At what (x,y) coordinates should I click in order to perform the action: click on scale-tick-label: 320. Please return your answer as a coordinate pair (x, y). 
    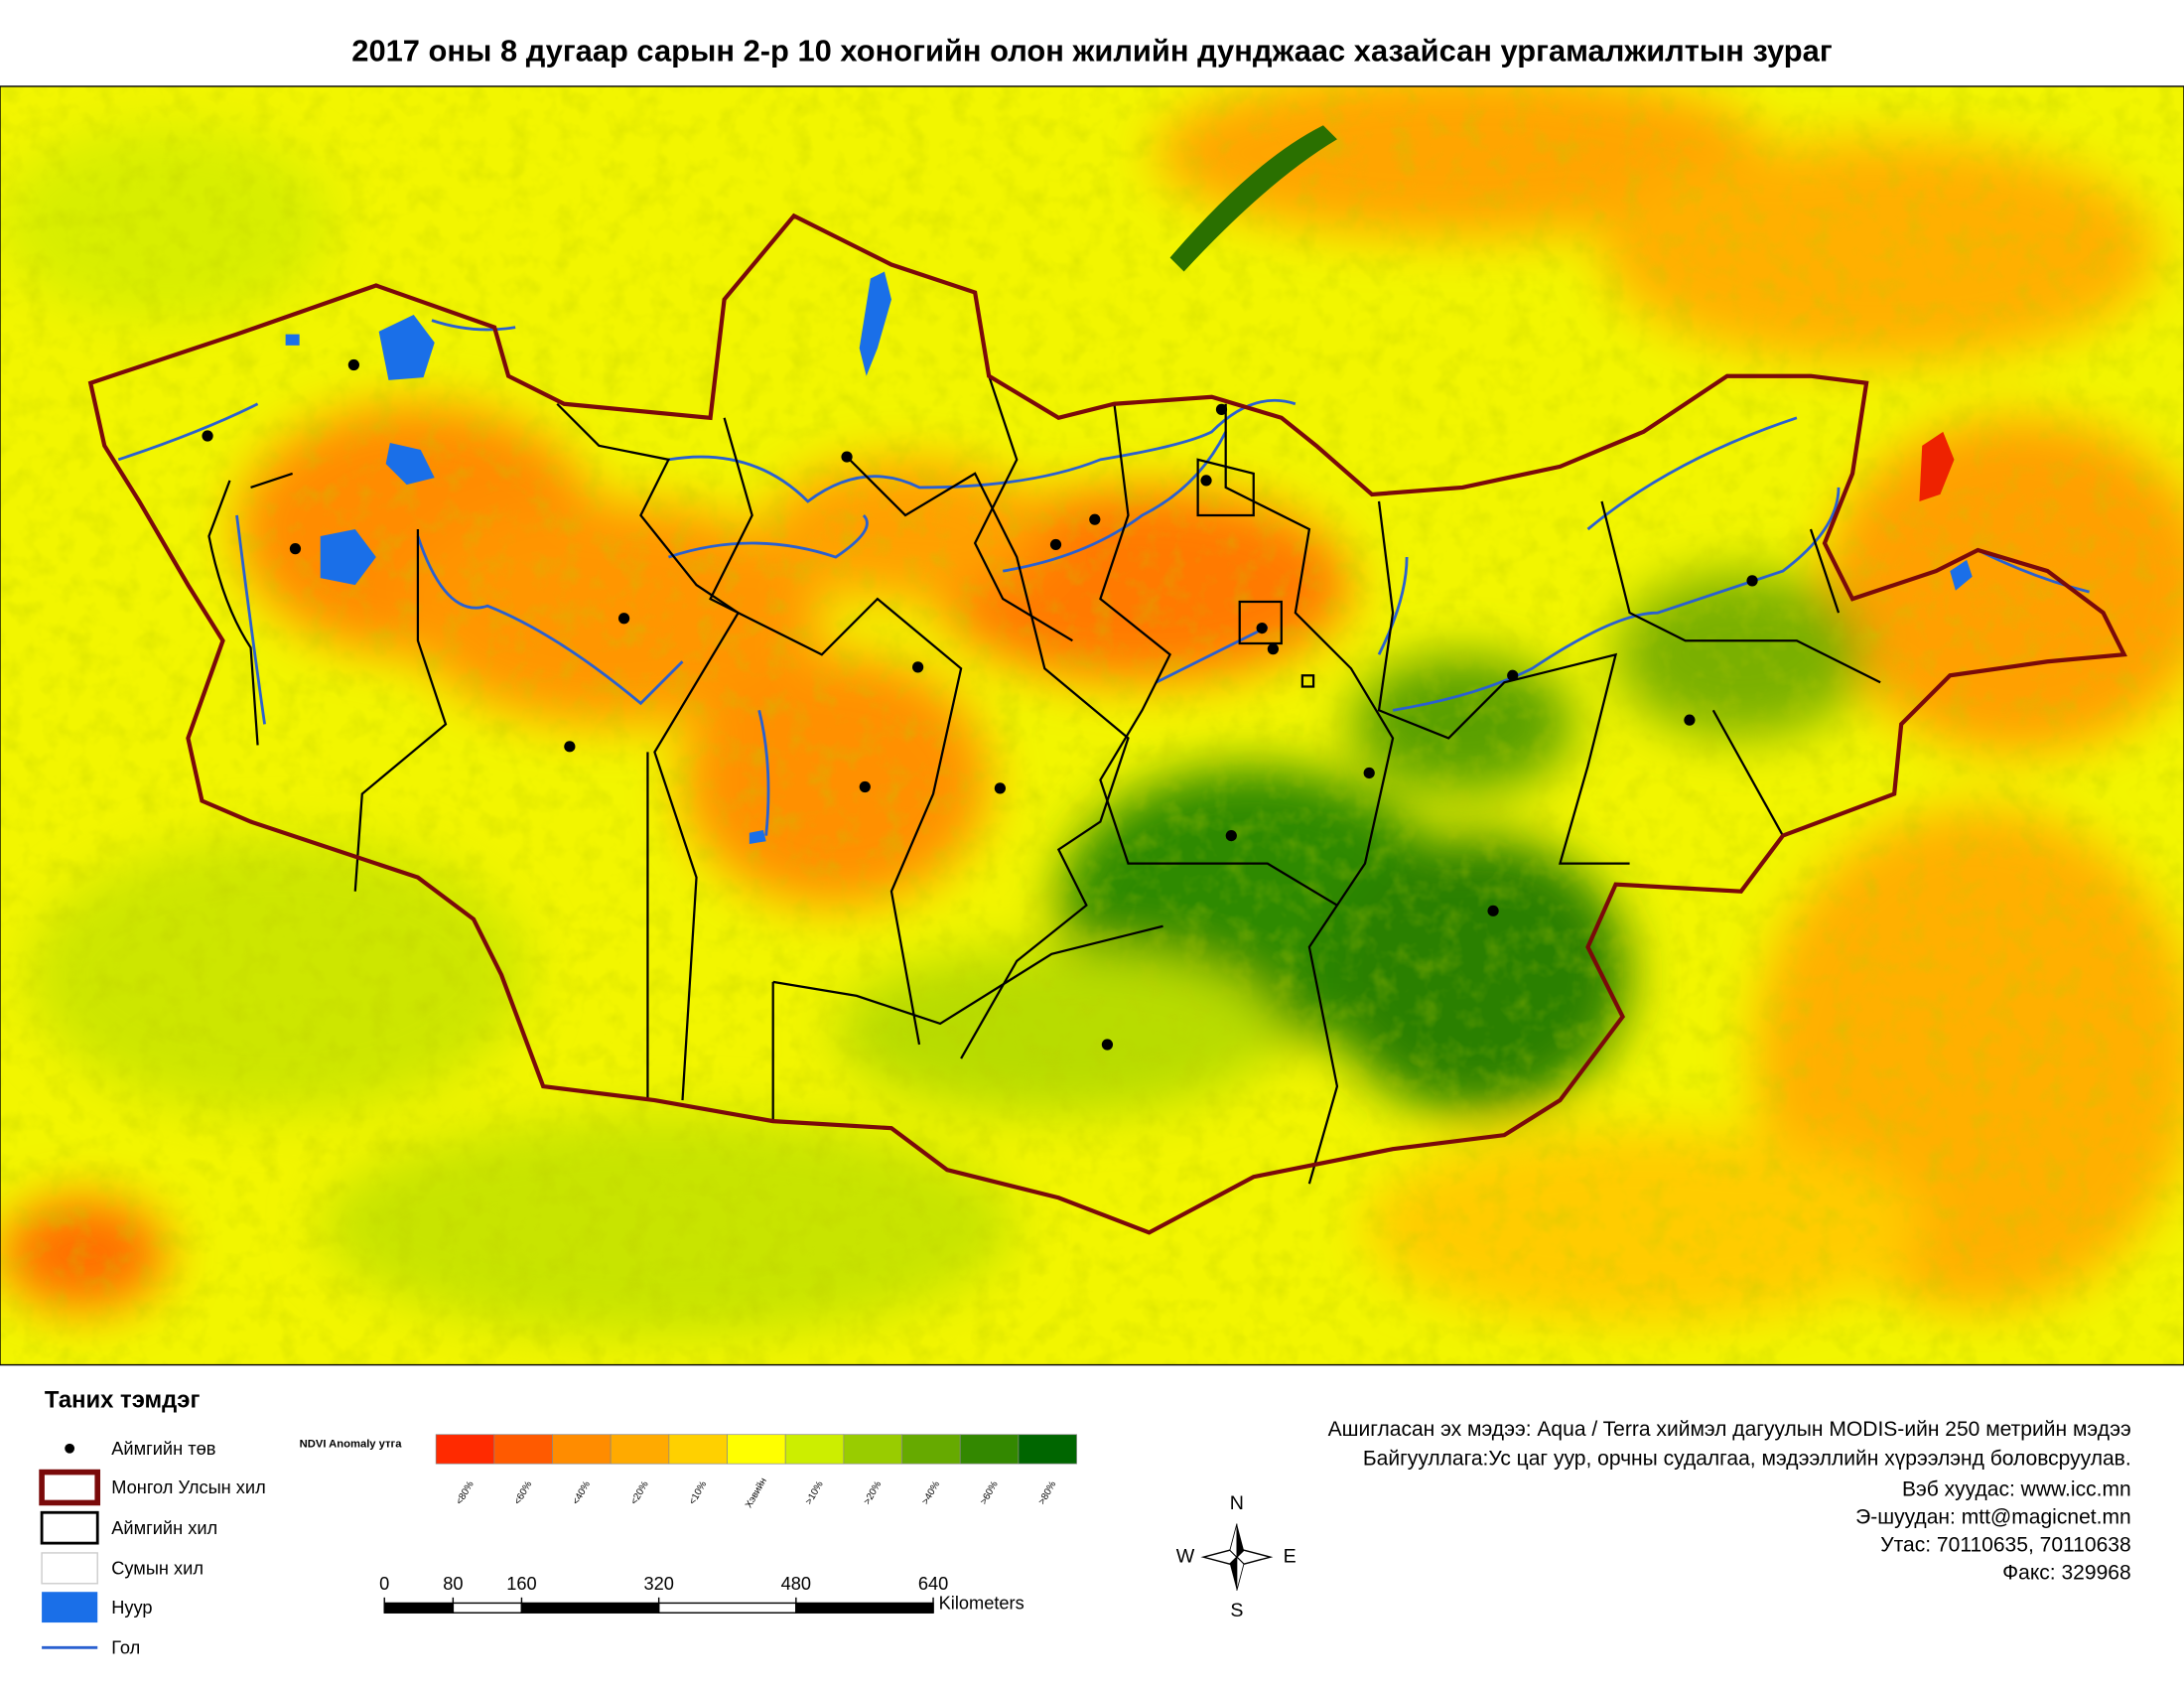
    Looking at the image, I should click on (658, 1583).